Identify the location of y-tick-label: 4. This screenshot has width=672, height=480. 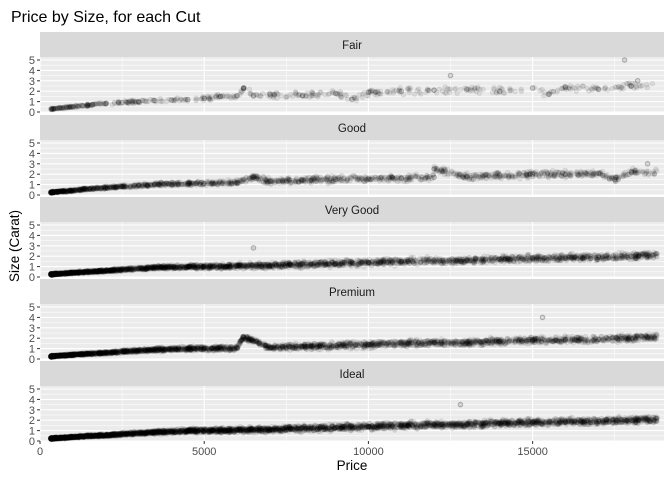
(32, 154).